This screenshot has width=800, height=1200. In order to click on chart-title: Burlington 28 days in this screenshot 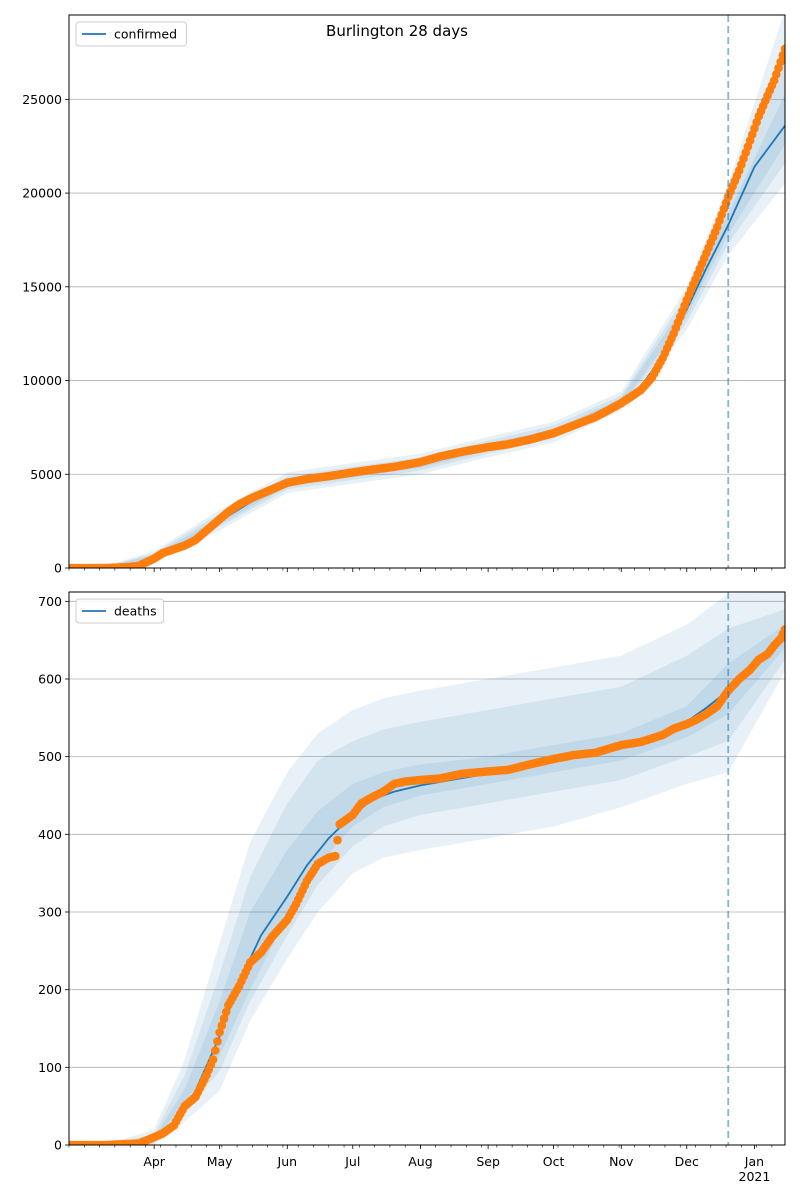, I will do `click(397, 31)`.